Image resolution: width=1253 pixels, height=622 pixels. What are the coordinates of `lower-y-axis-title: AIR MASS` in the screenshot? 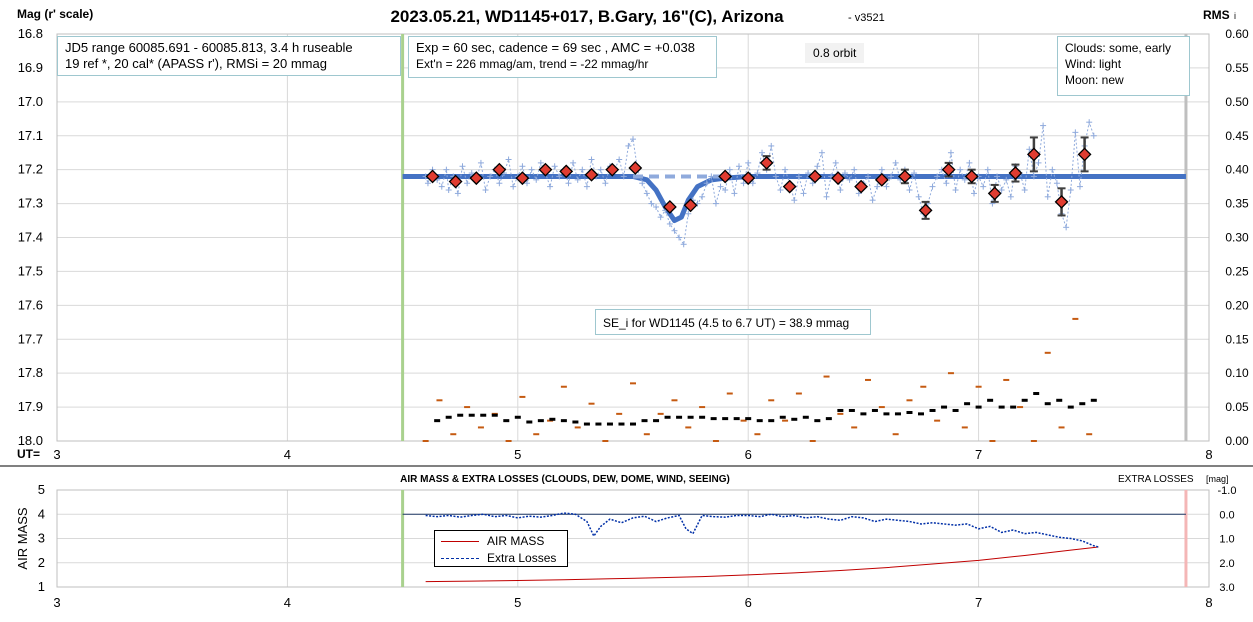 It's located at (22, 538).